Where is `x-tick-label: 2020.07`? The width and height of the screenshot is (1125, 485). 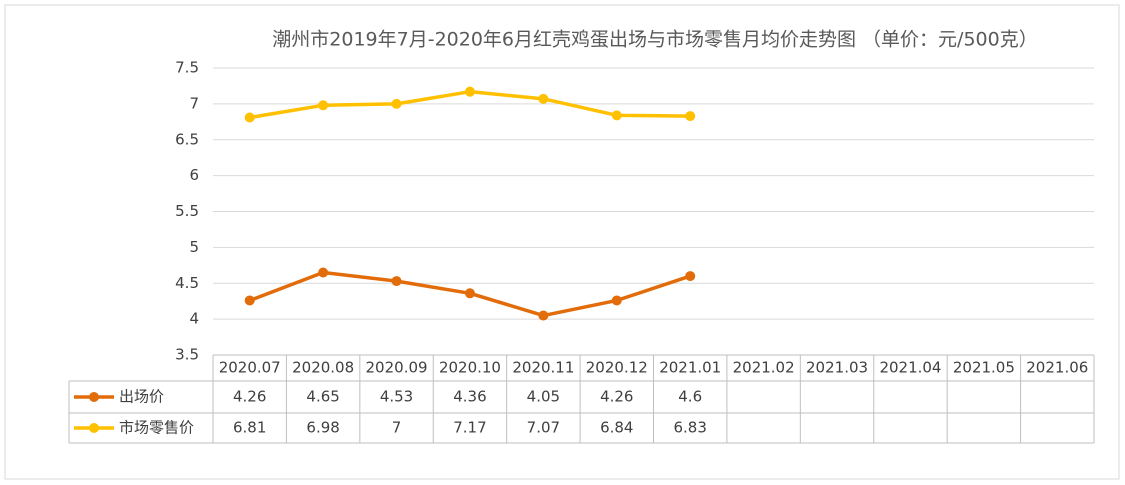 x-tick-label: 2020.07 is located at coordinates (250, 368).